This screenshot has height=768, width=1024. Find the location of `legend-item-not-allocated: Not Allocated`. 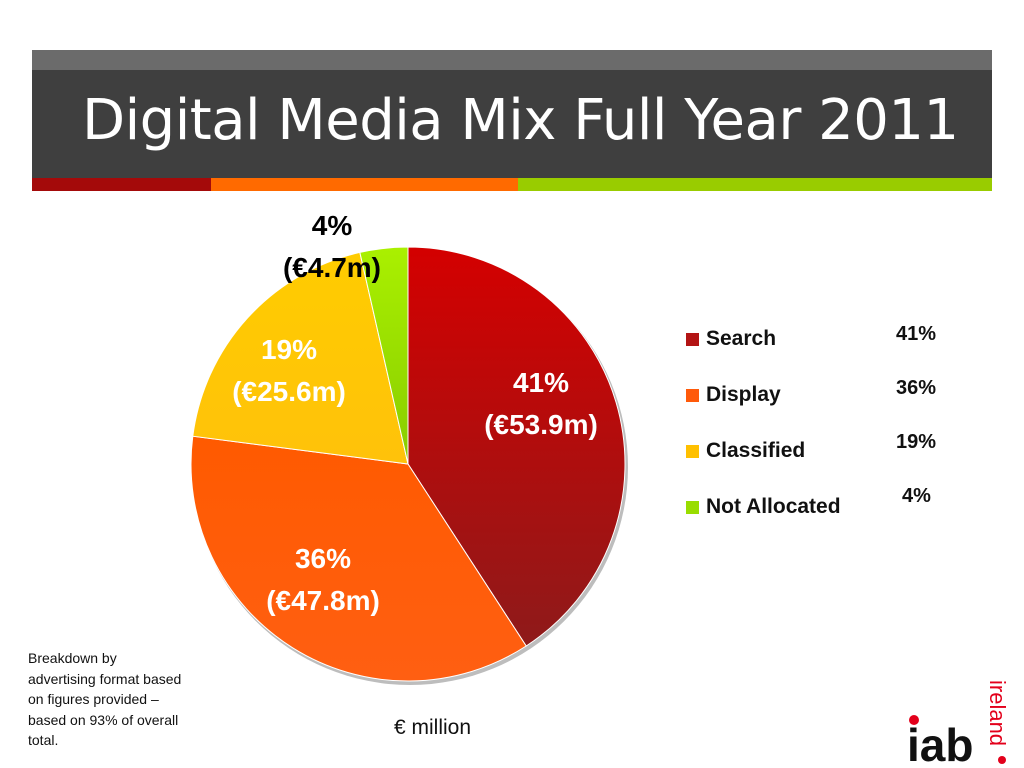

legend-item-not-allocated: Not Allocated is located at coordinates (763, 507).